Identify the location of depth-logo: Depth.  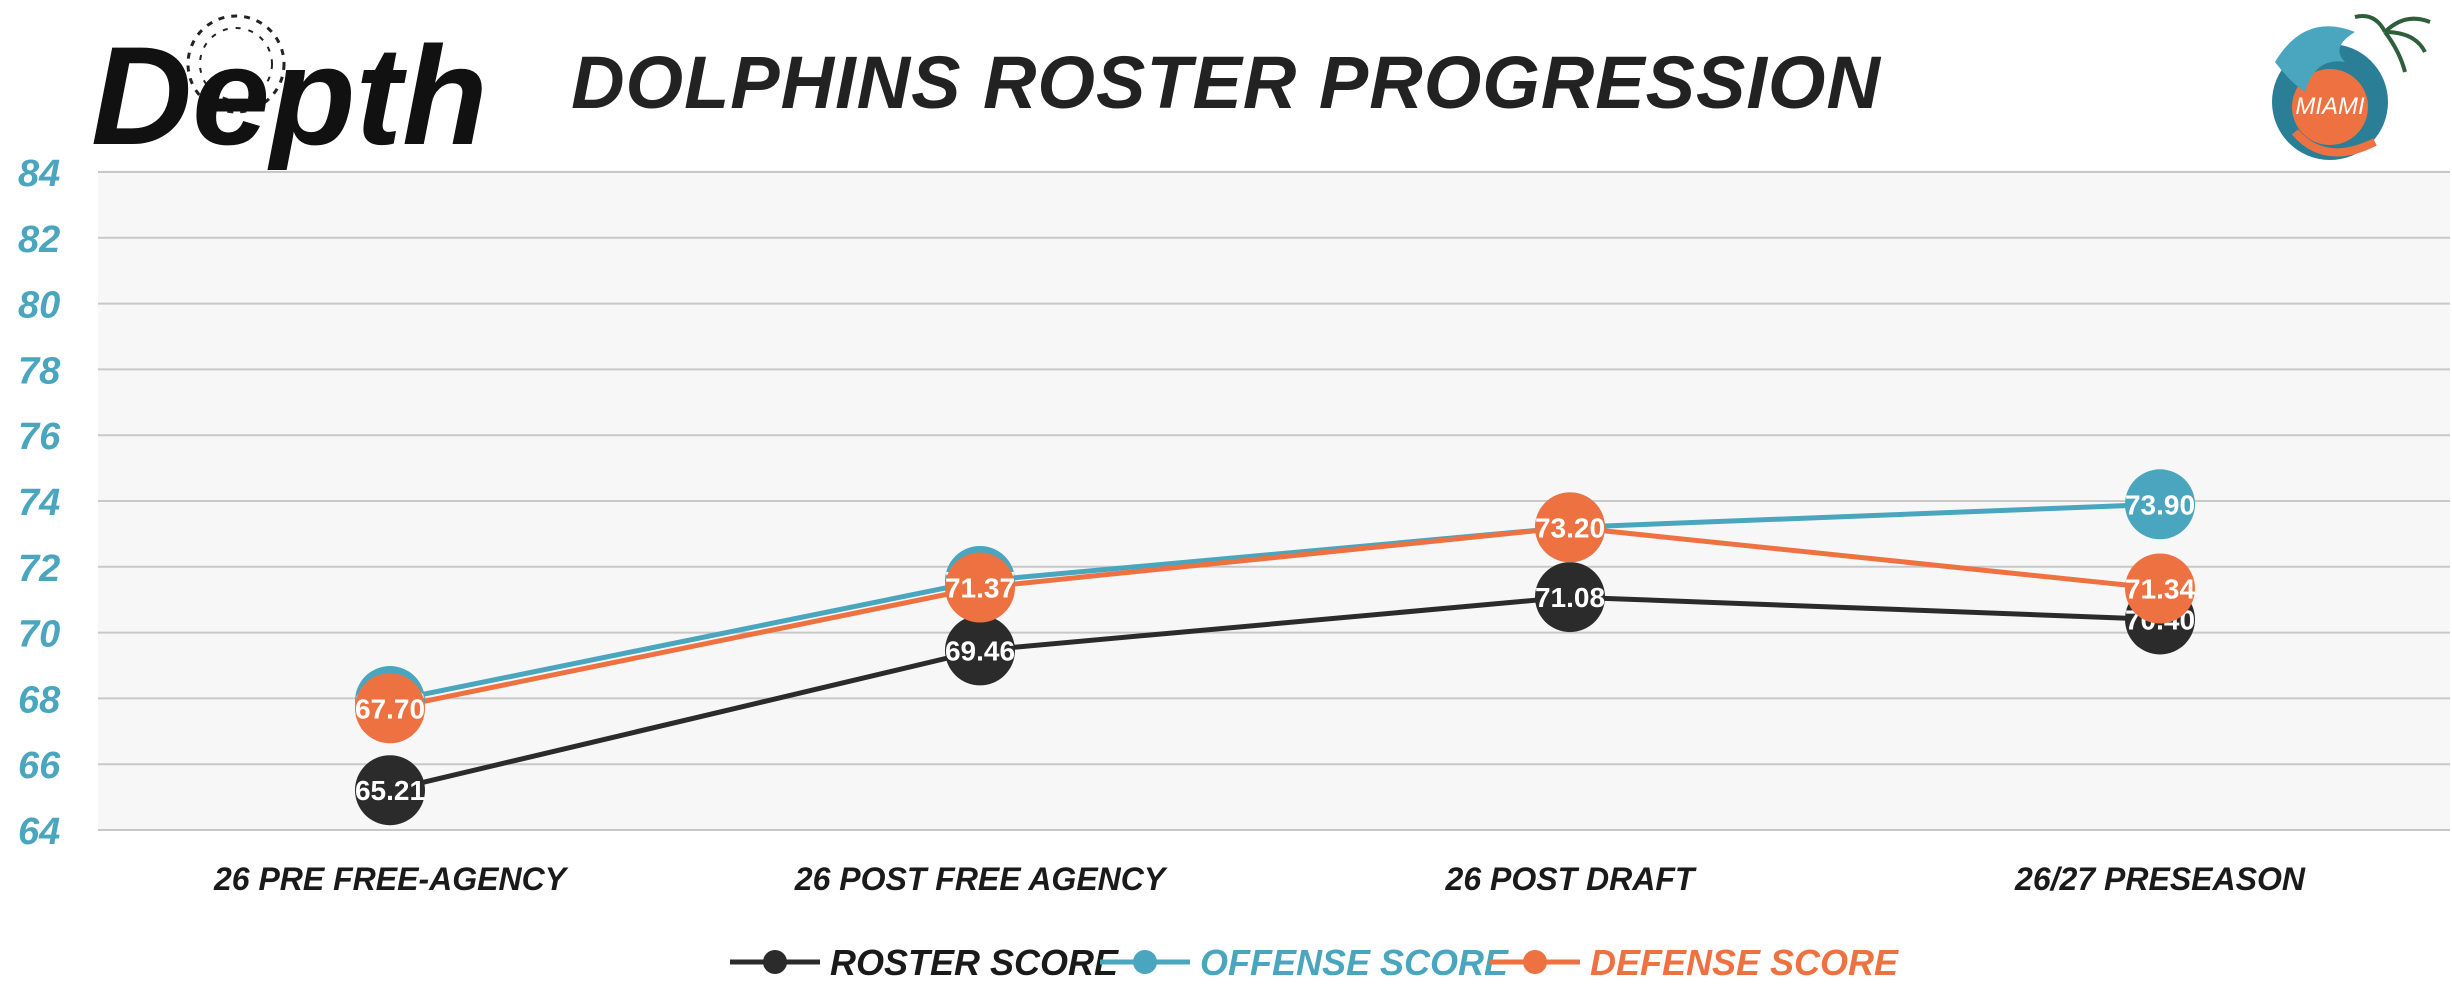
(288, 94).